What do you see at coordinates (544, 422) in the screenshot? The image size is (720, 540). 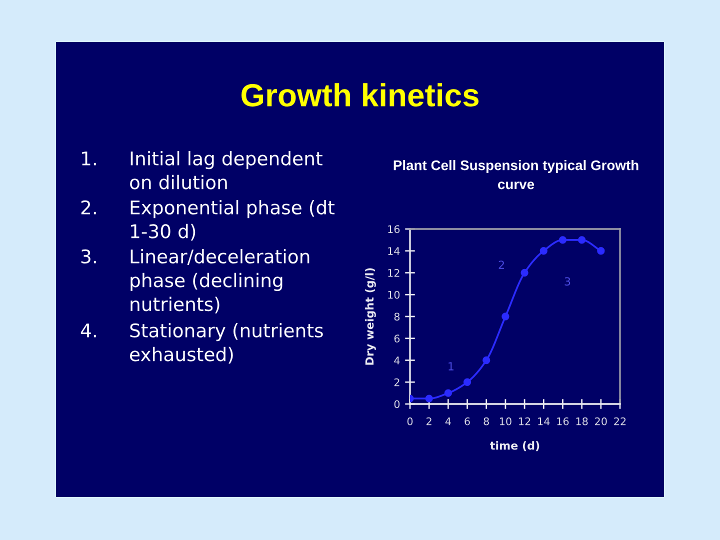 I see `x-tick-label: 14` at bounding box center [544, 422].